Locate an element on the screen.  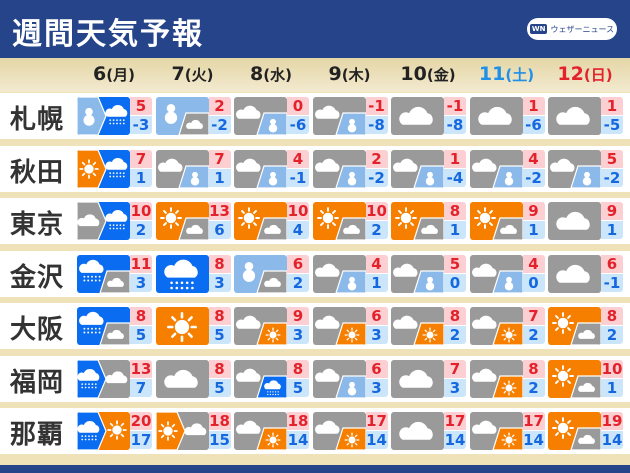
footer-bar is located at coordinates (315, 469).